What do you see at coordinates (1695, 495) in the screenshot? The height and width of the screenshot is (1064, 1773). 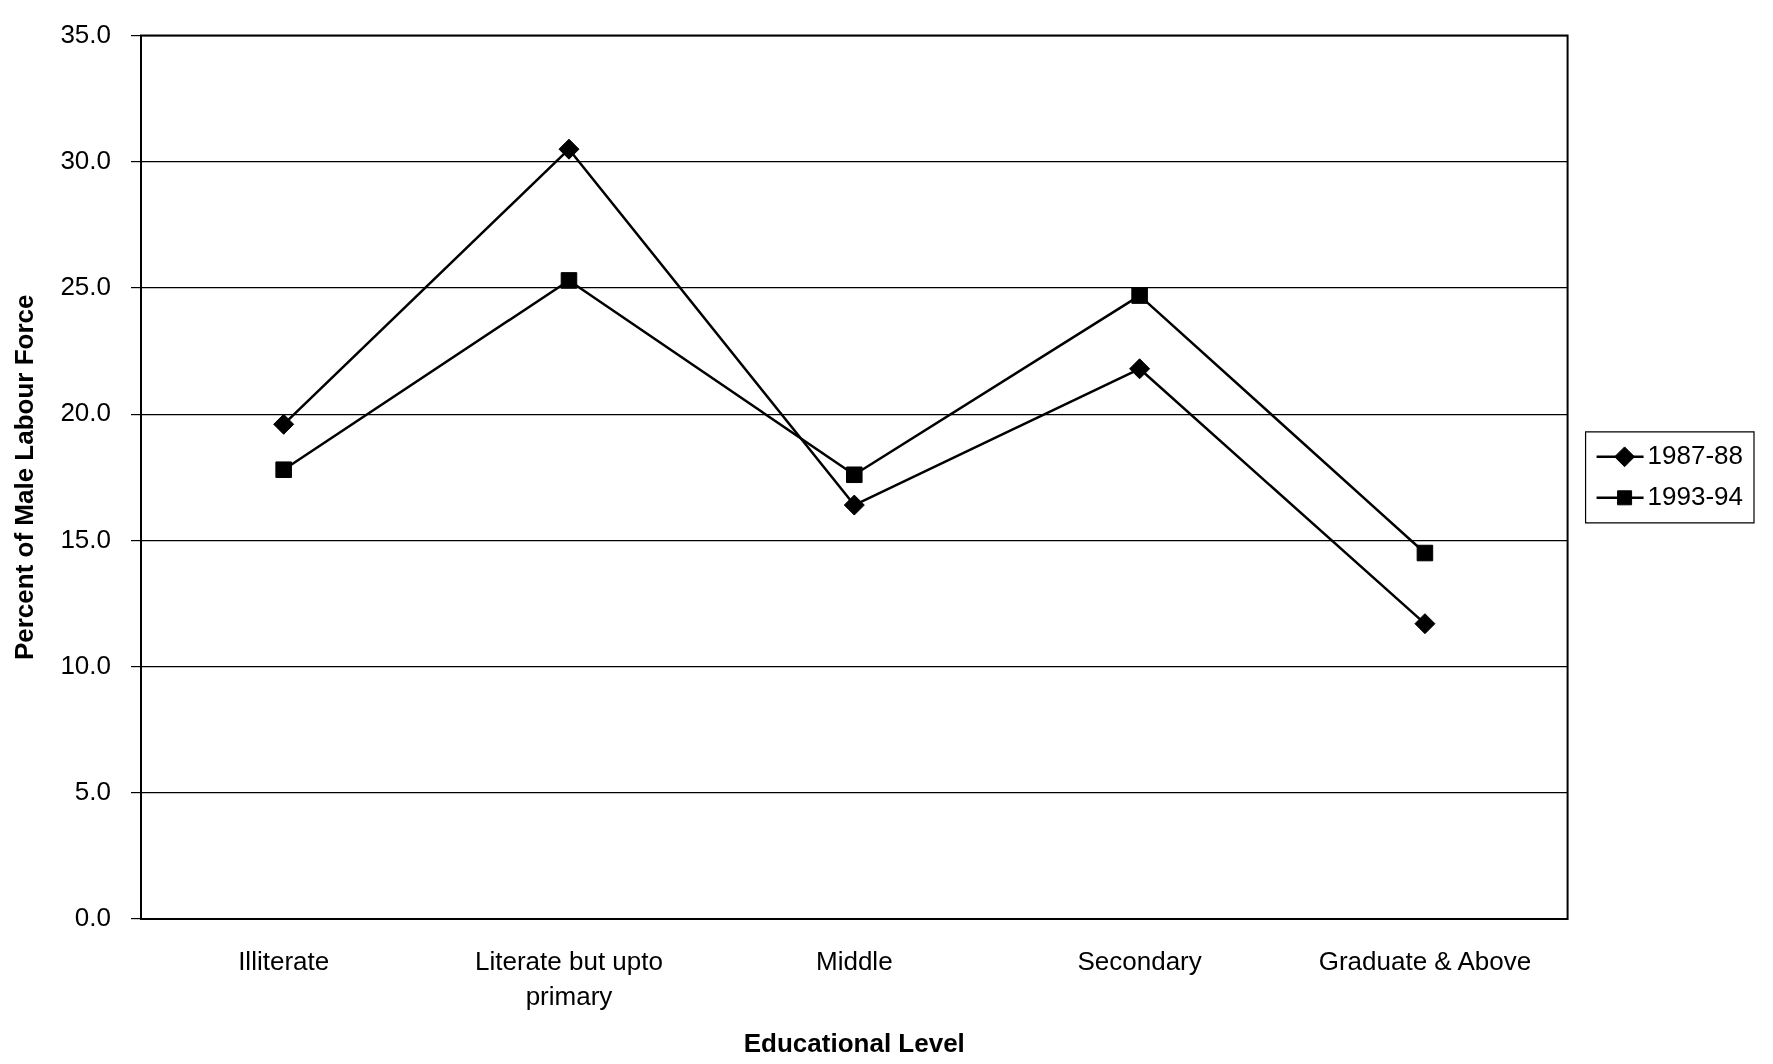 I see `legend-label: 1993-94` at bounding box center [1695, 495].